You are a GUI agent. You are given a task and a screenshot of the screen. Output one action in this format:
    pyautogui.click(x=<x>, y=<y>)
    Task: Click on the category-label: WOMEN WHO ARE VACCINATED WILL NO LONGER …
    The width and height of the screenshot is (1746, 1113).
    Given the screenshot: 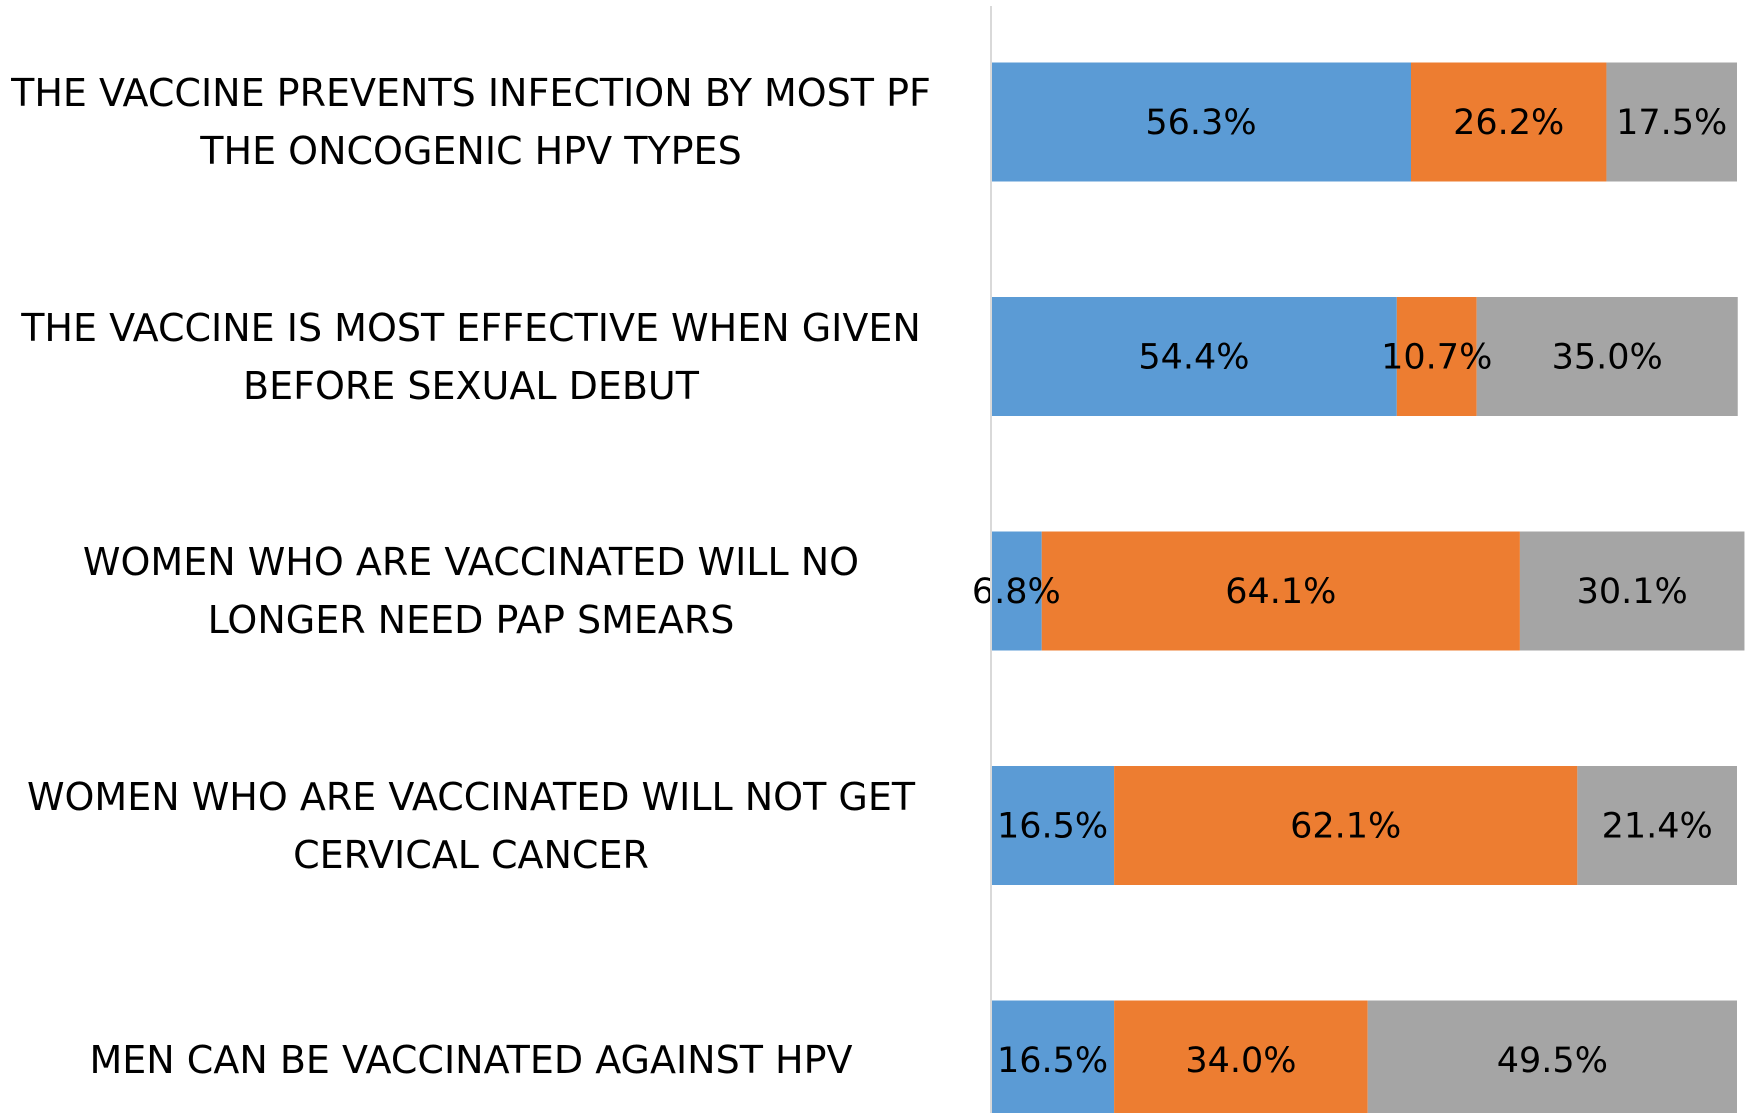 What is the action you would take?
    pyautogui.click(x=471, y=591)
    